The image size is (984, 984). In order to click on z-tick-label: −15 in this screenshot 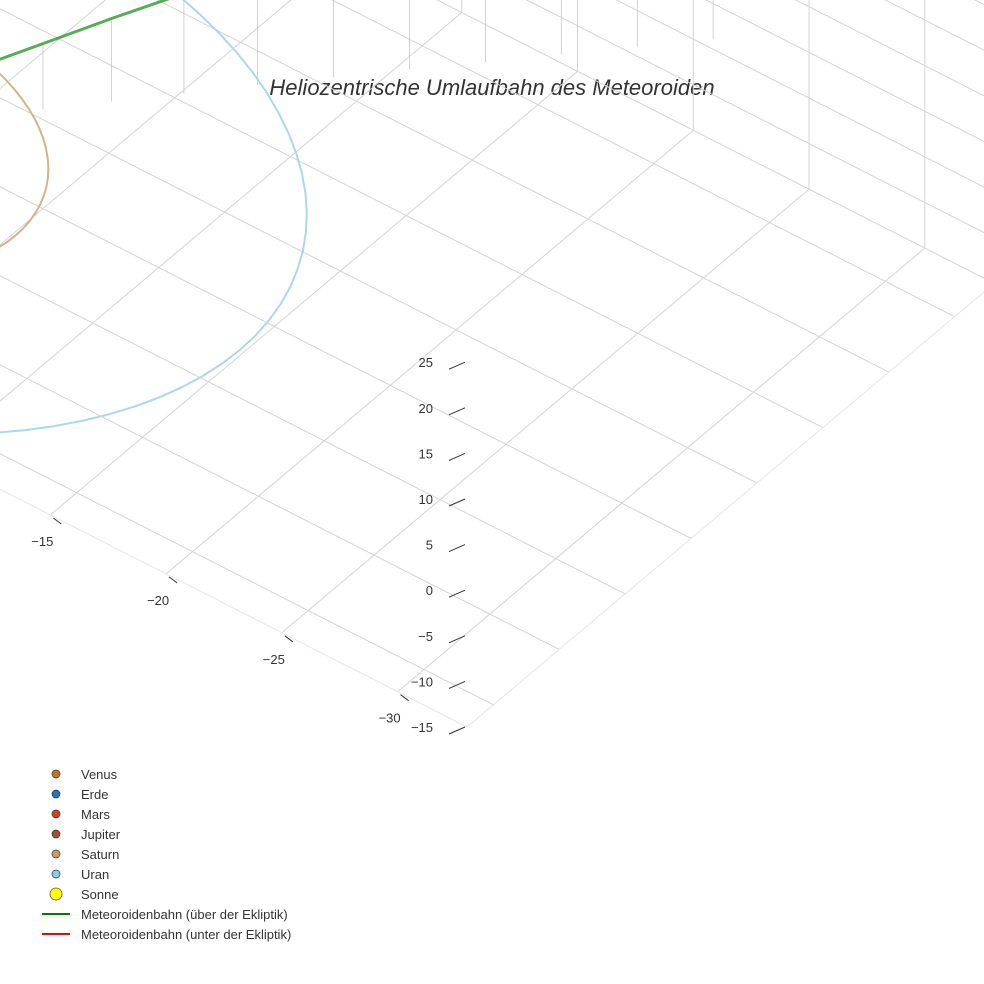, I will do `click(422, 727)`.